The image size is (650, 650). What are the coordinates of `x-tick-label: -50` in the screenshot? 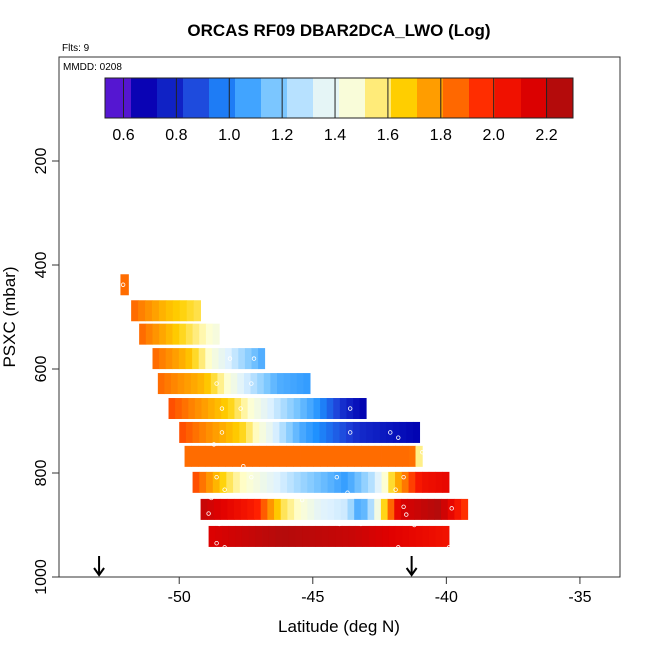 It's located at (179, 597).